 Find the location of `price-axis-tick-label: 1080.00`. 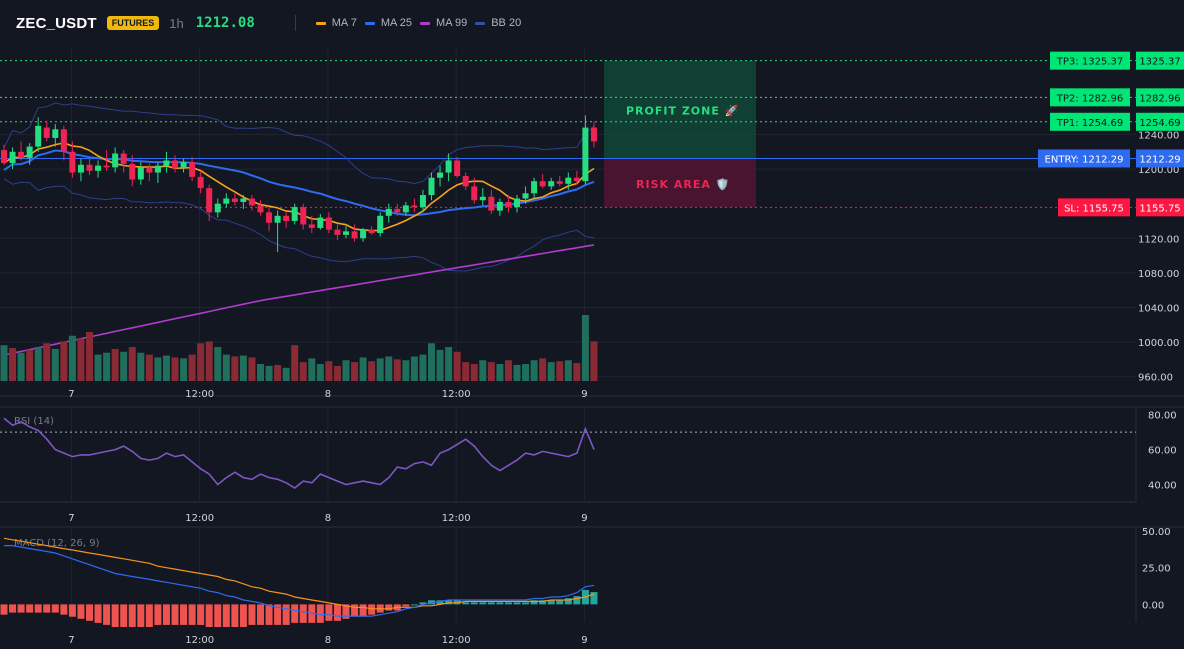

price-axis-tick-label: 1080.00 is located at coordinates (1158, 274).